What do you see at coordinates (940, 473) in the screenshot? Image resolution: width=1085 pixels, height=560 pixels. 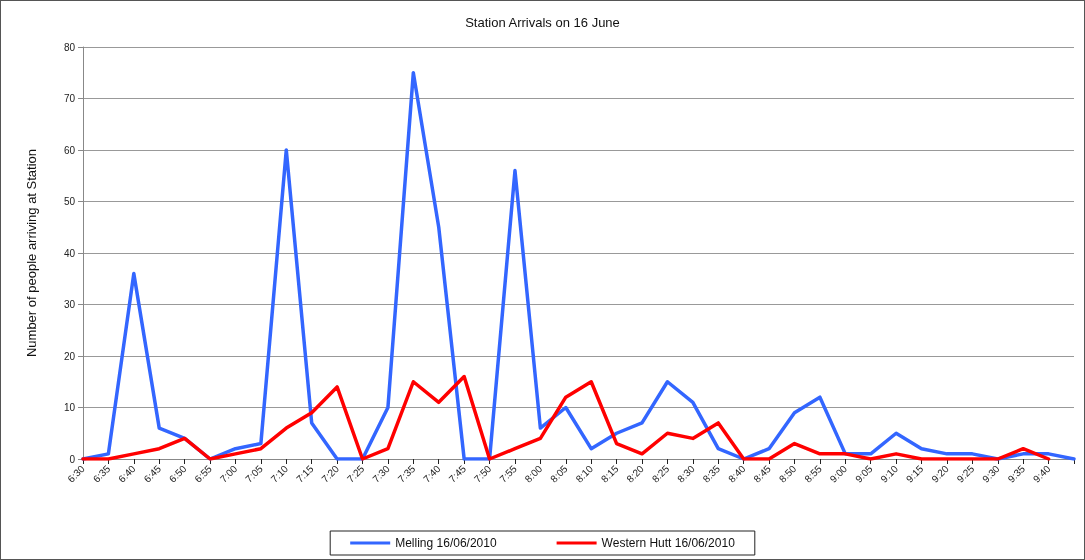 I see `x-tick-label: 9:20` at bounding box center [940, 473].